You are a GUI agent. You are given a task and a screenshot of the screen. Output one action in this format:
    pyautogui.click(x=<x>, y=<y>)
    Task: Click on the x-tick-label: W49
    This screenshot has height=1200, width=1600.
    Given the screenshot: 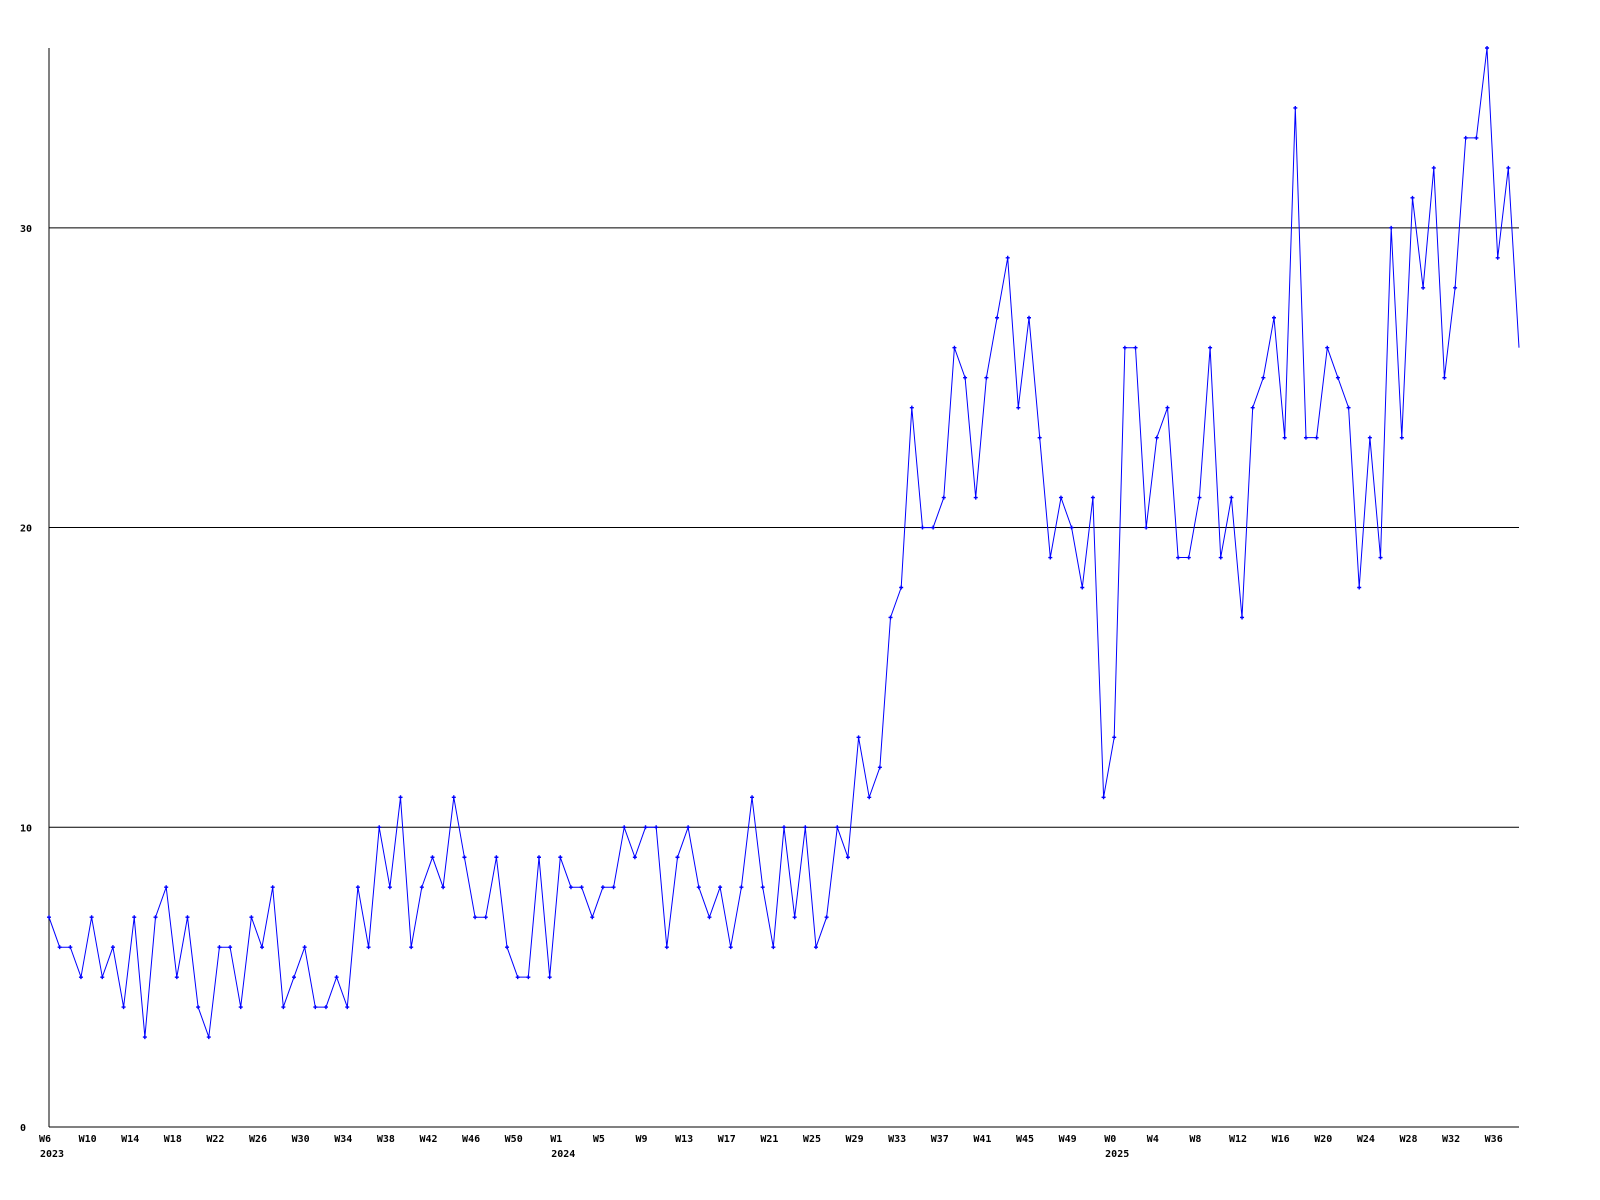 What is the action you would take?
    pyautogui.click(x=1068, y=1139)
    